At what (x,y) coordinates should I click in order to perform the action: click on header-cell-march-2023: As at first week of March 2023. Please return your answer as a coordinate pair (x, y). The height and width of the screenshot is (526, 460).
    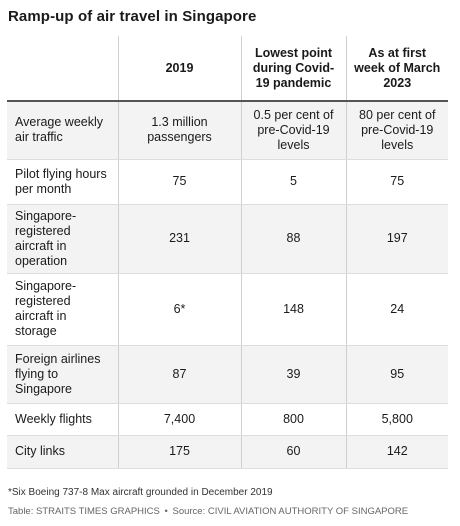
    Looking at the image, I should click on (396, 69).